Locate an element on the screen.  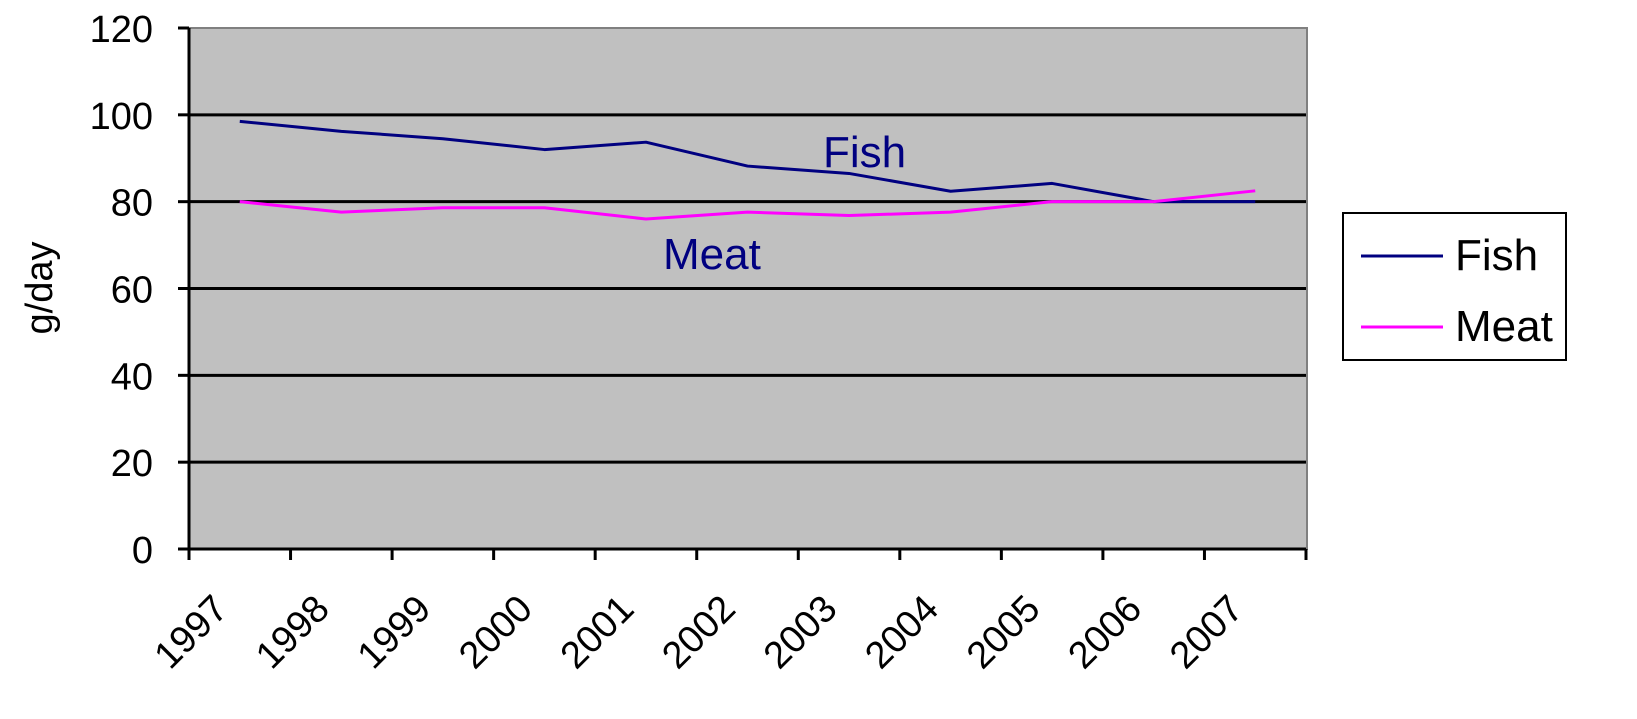
legend-label-fish: Fish is located at coordinates (1496, 255).